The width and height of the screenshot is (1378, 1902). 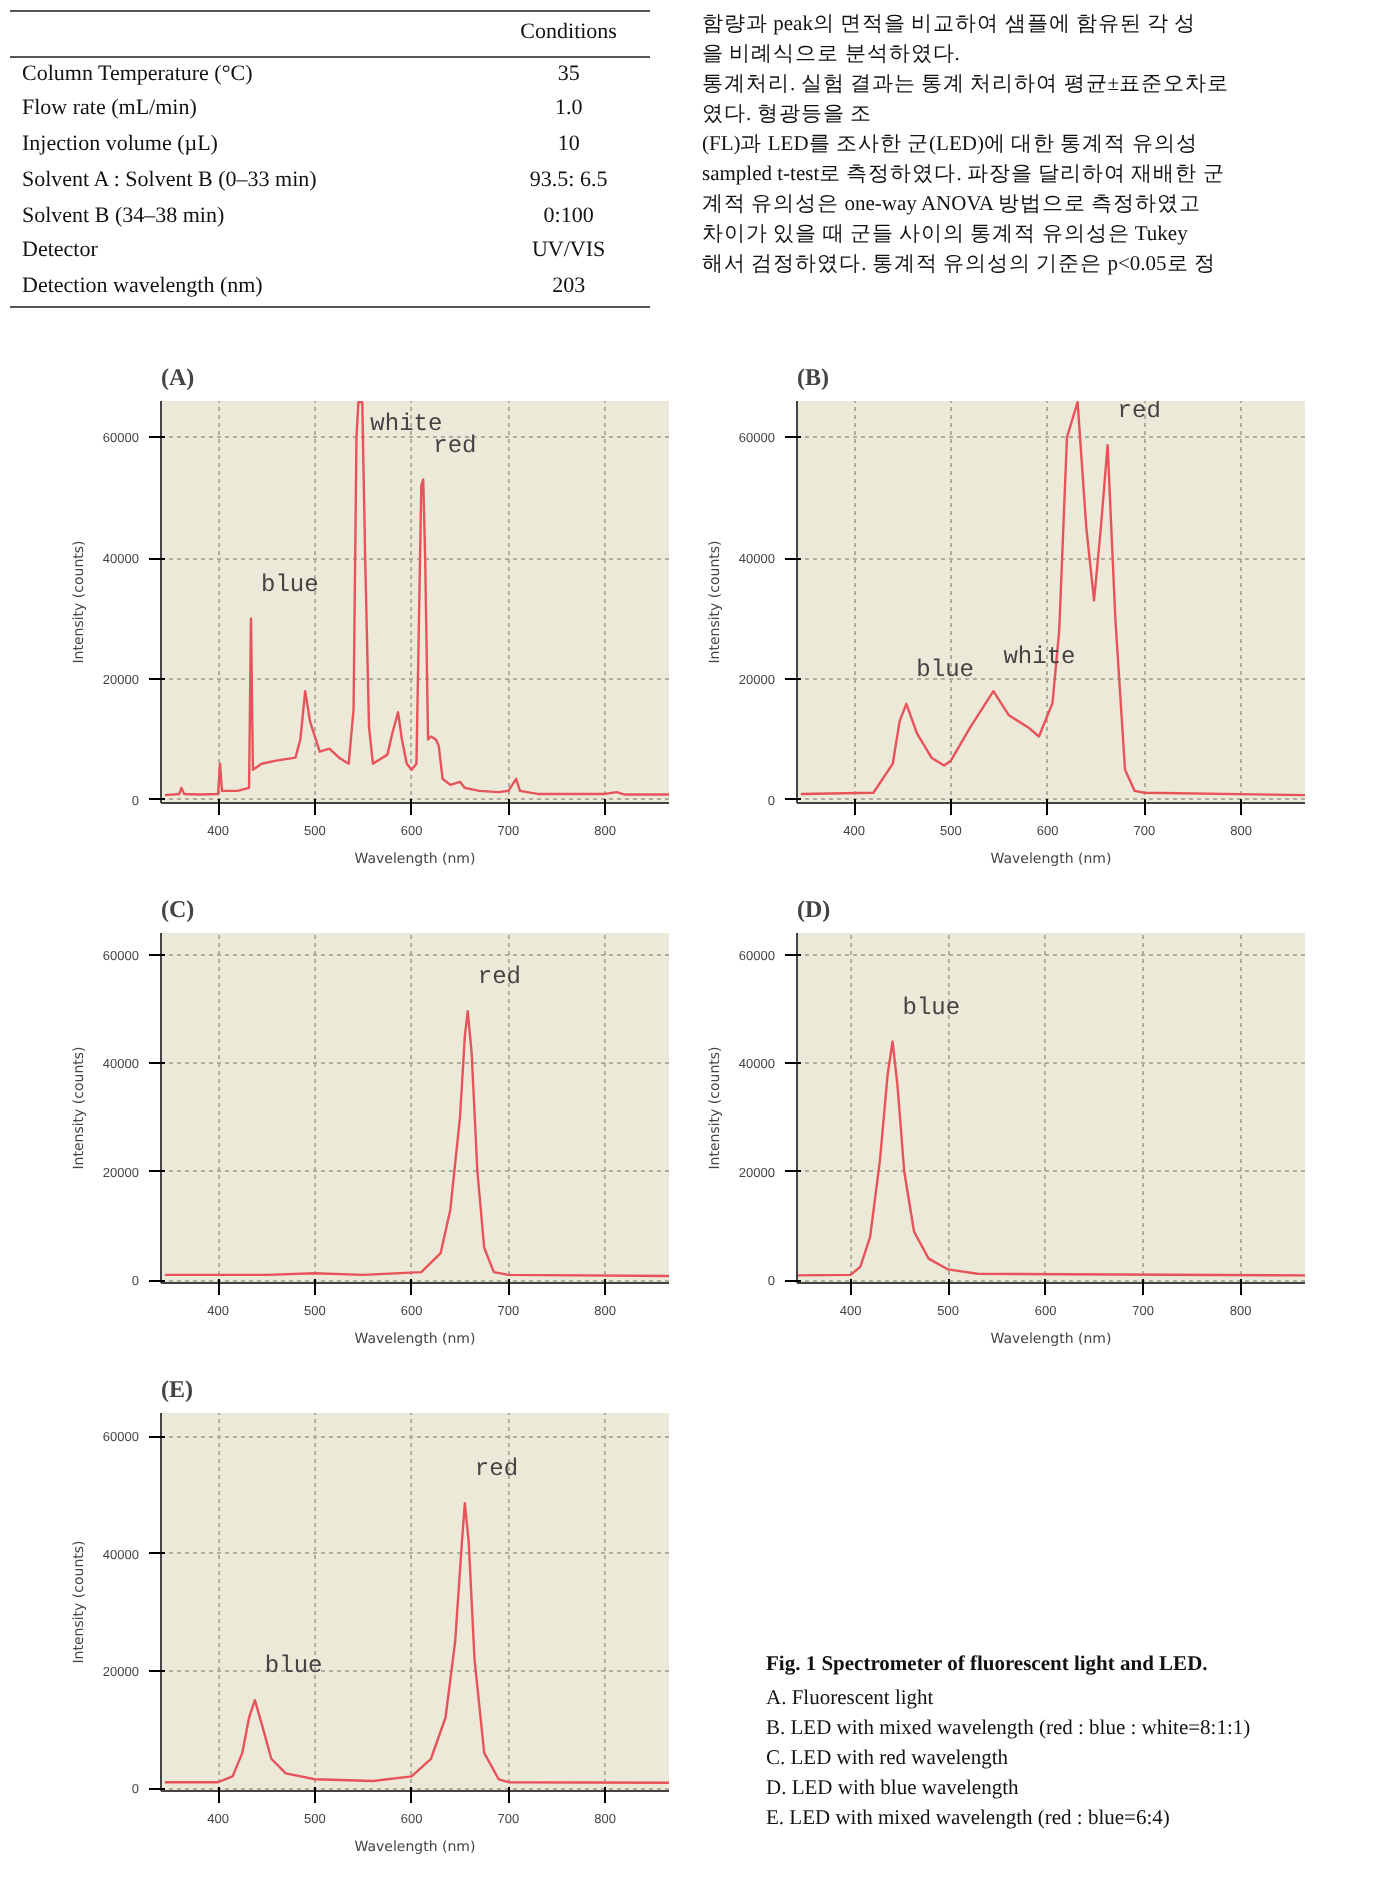 I want to click on text: 통계처리. 실험 결과는 통계 처리하여 평균±표준오차로, so click(x=967, y=86).